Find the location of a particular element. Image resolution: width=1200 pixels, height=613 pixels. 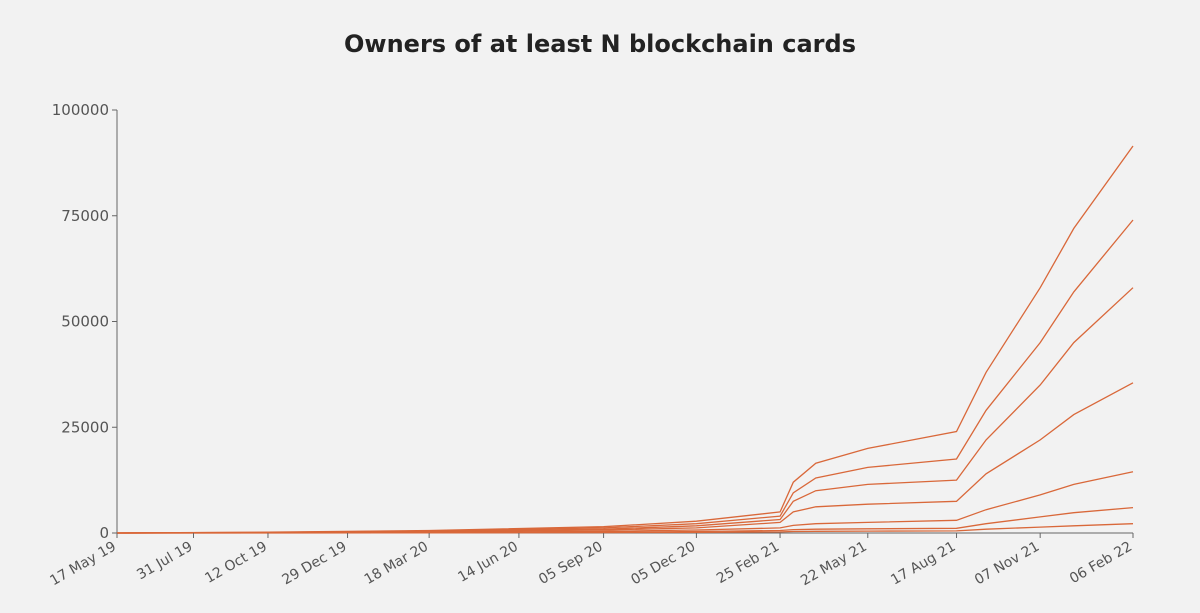

x-tick-label: 06 Feb 22 is located at coordinates (1101, 563).